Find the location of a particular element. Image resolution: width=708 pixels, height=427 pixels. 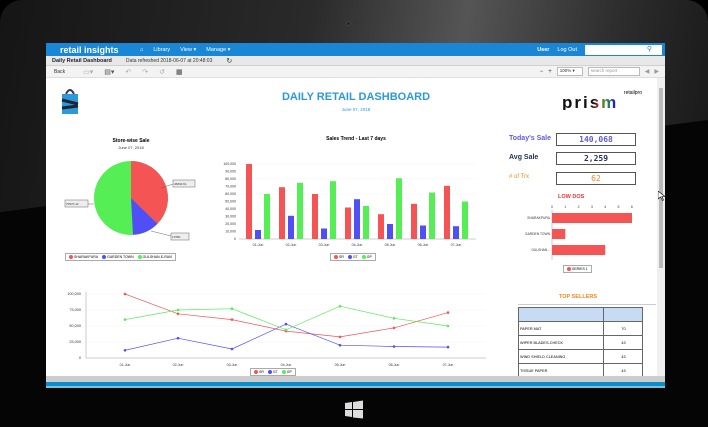

prev-icon: ◀ is located at coordinates (647, 72).